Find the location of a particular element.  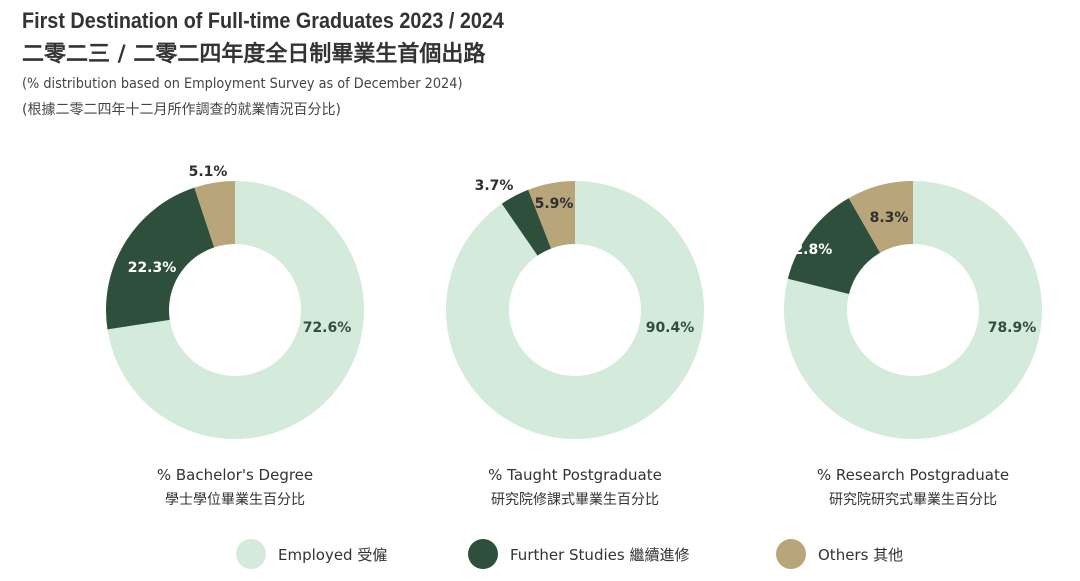

data-label-research-others: 8.3% is located at coordinates (889, 218).